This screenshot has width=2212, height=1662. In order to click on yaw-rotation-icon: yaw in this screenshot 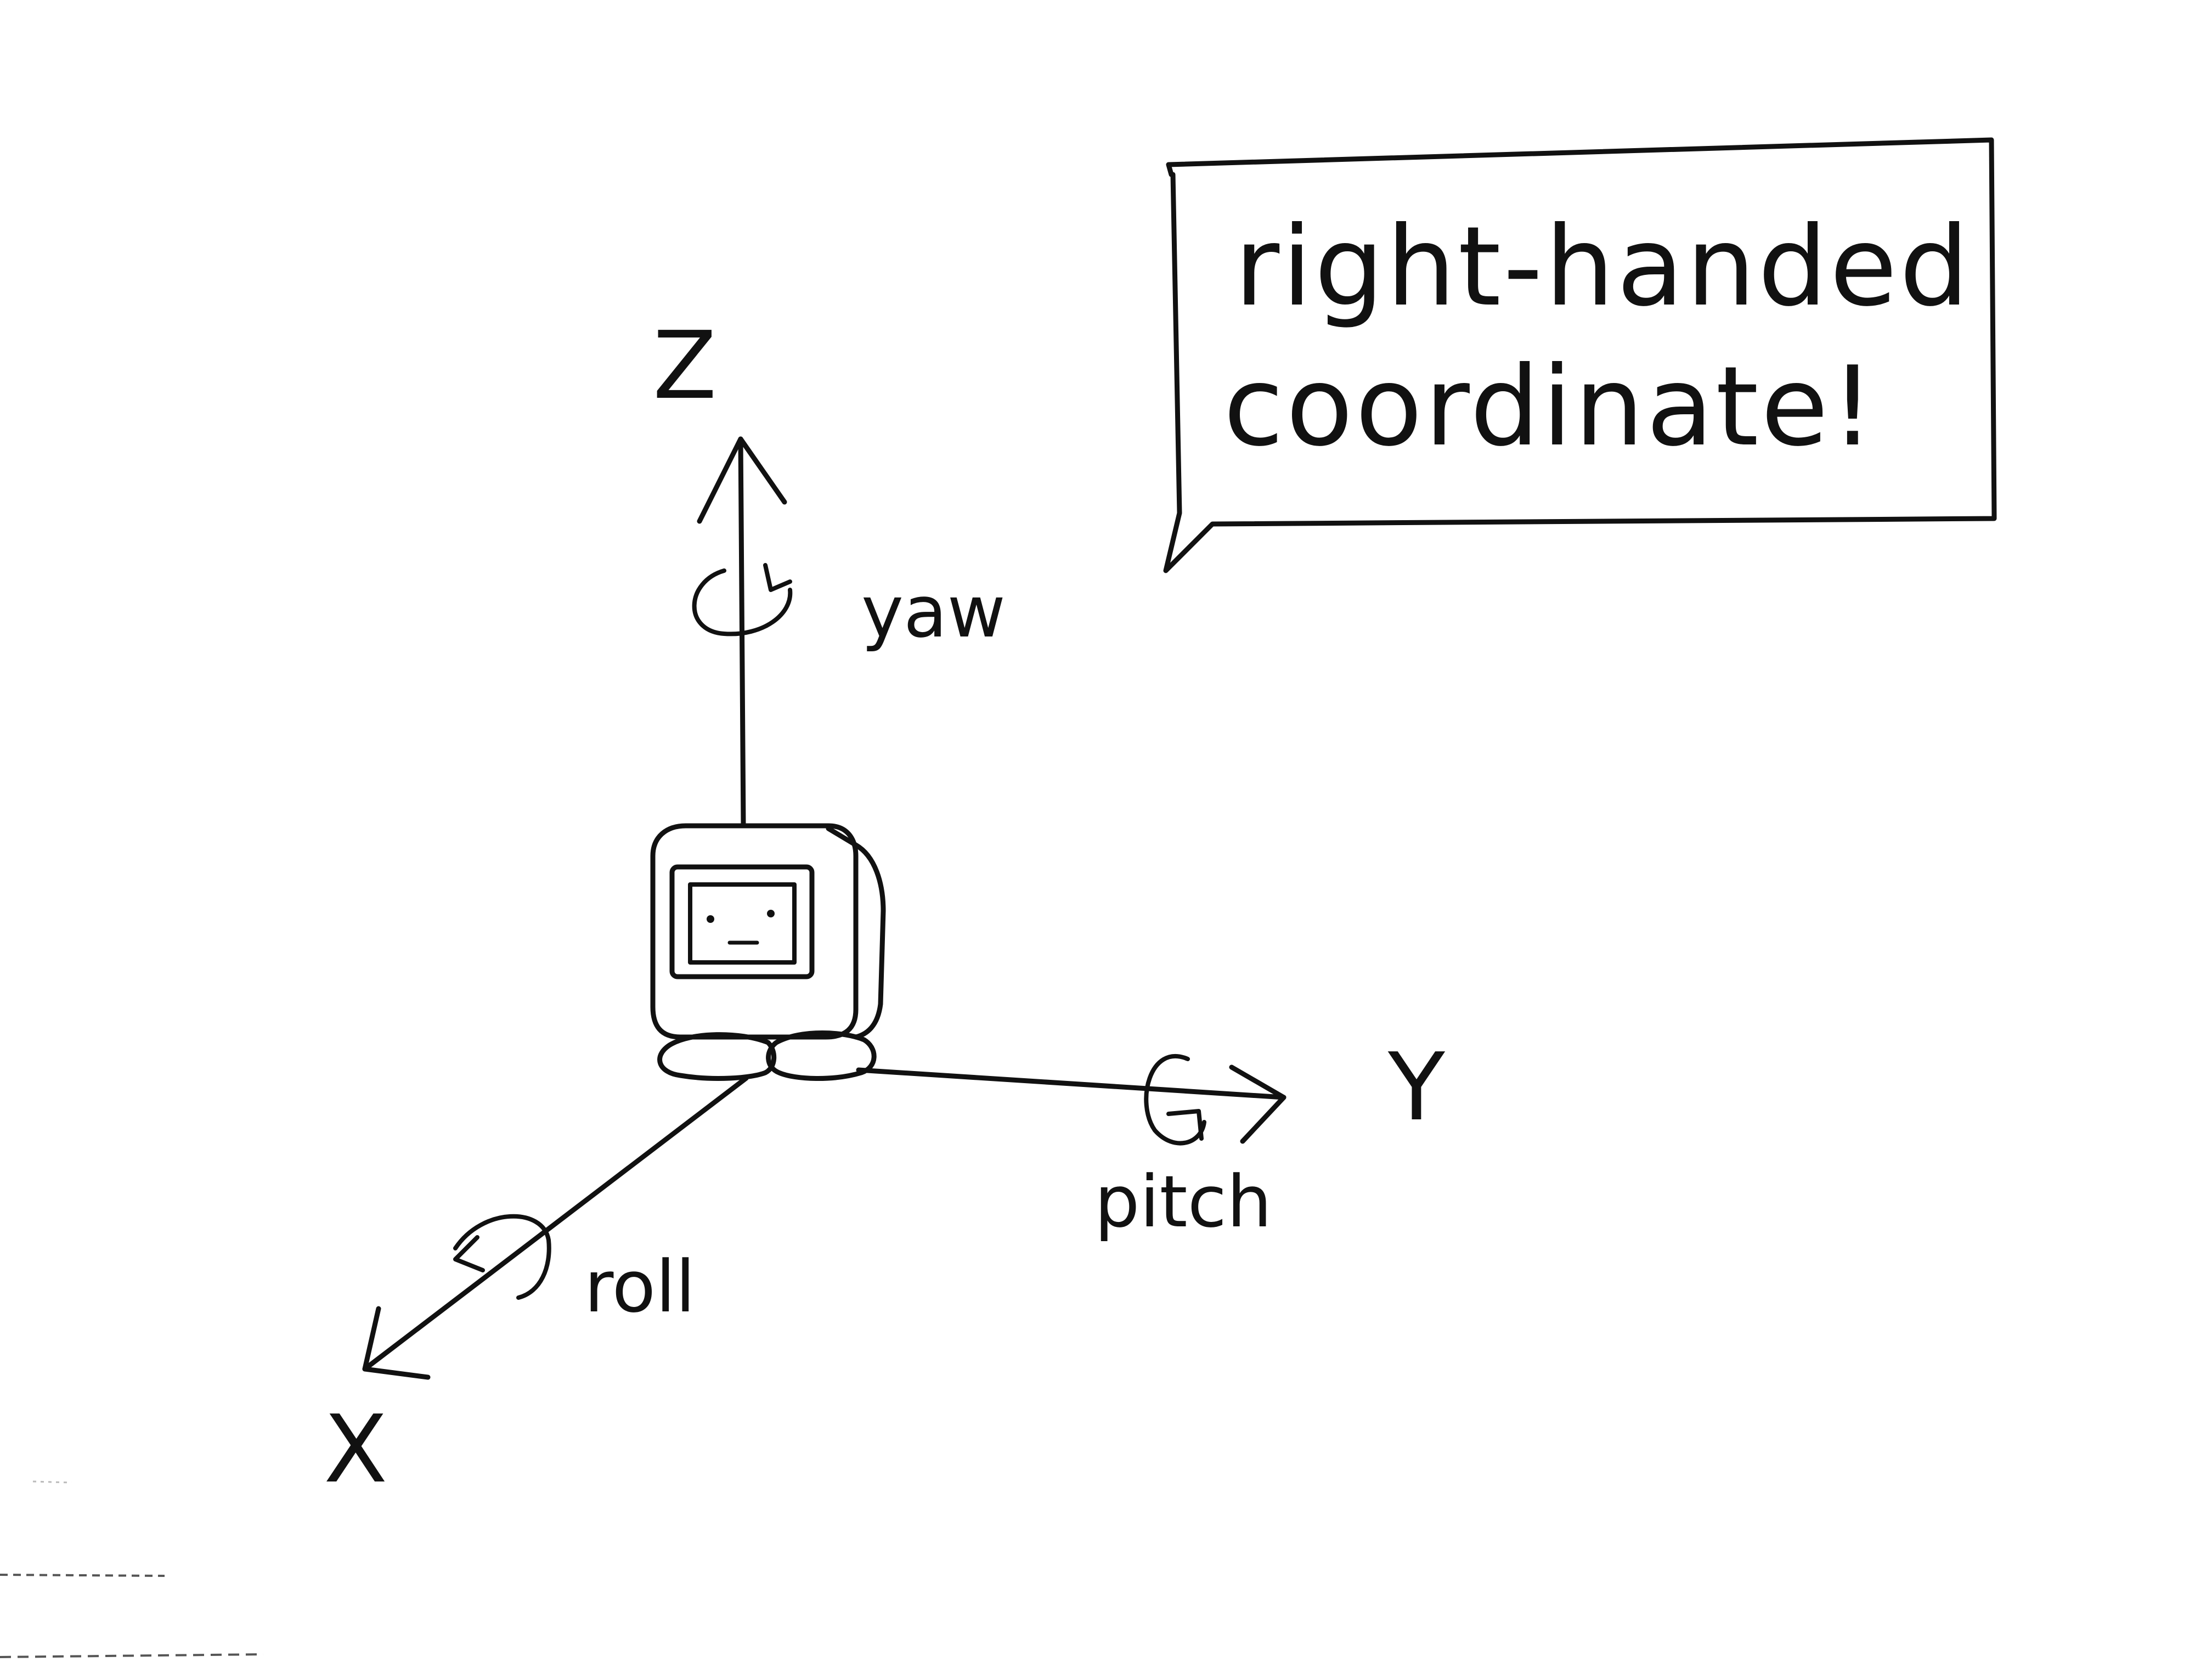, I will do `click(849, 608)`.